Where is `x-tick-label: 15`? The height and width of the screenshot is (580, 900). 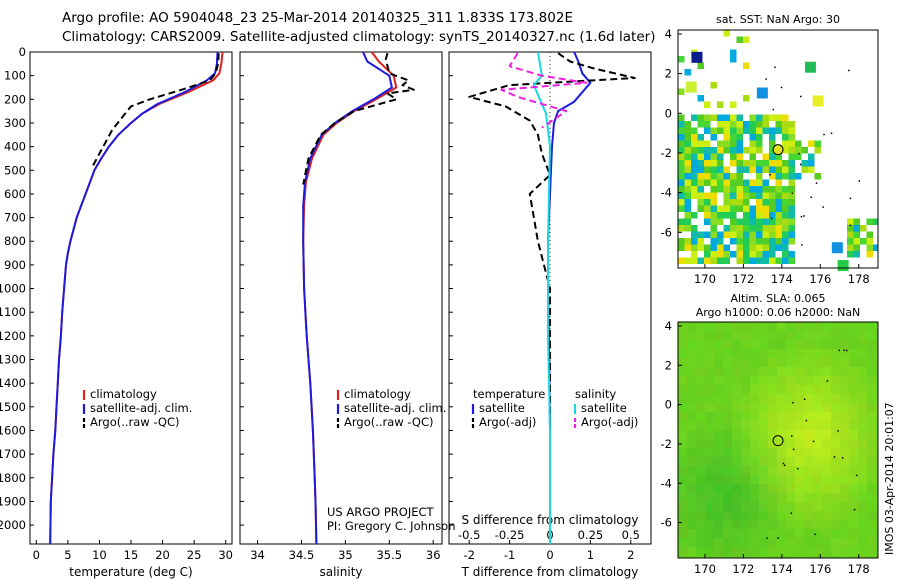
x-tick-label: 15 is located at coordinates (131, 555).